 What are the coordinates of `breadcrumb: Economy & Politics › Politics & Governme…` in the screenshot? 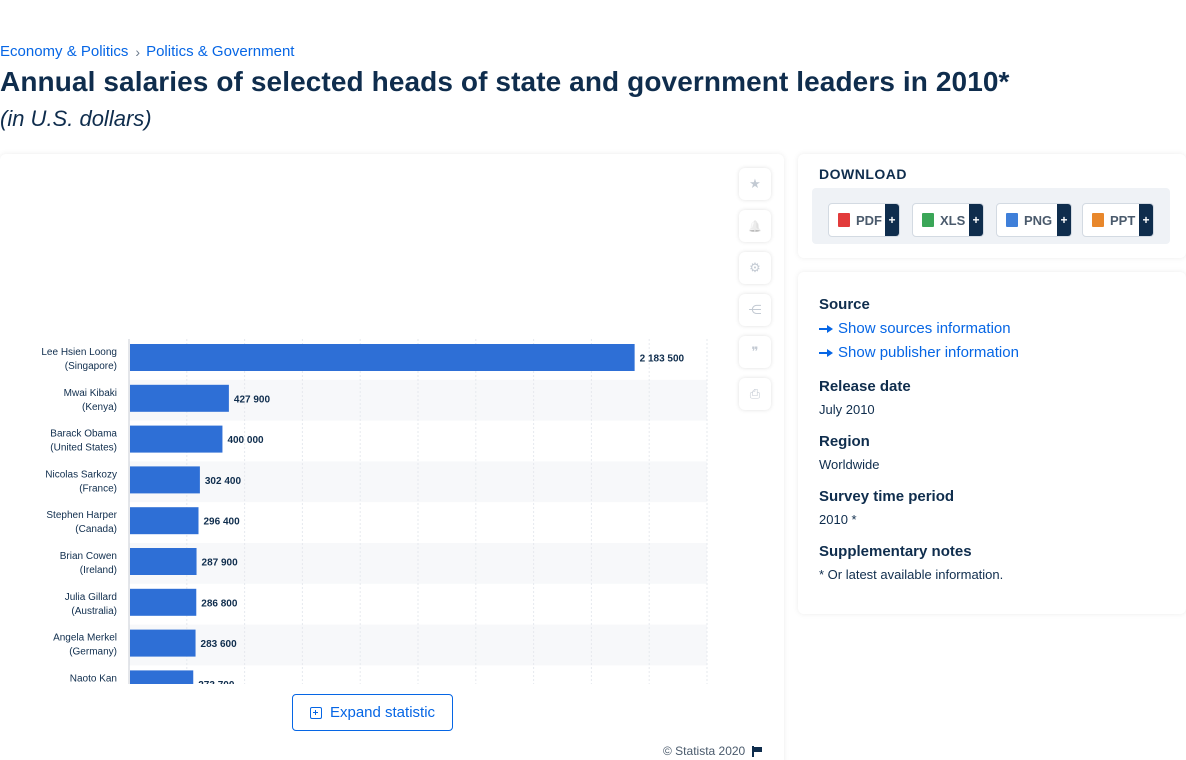 It's located at (147, 51).